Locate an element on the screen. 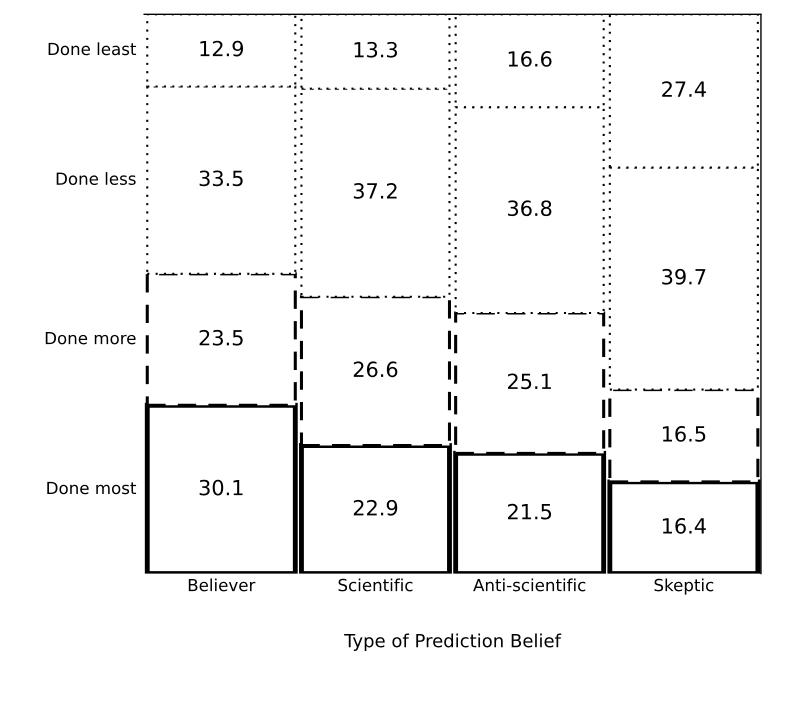 The image size is (801, 717). x-axis-title: Type of Prediction Belief is located at coordinates (453, 642).